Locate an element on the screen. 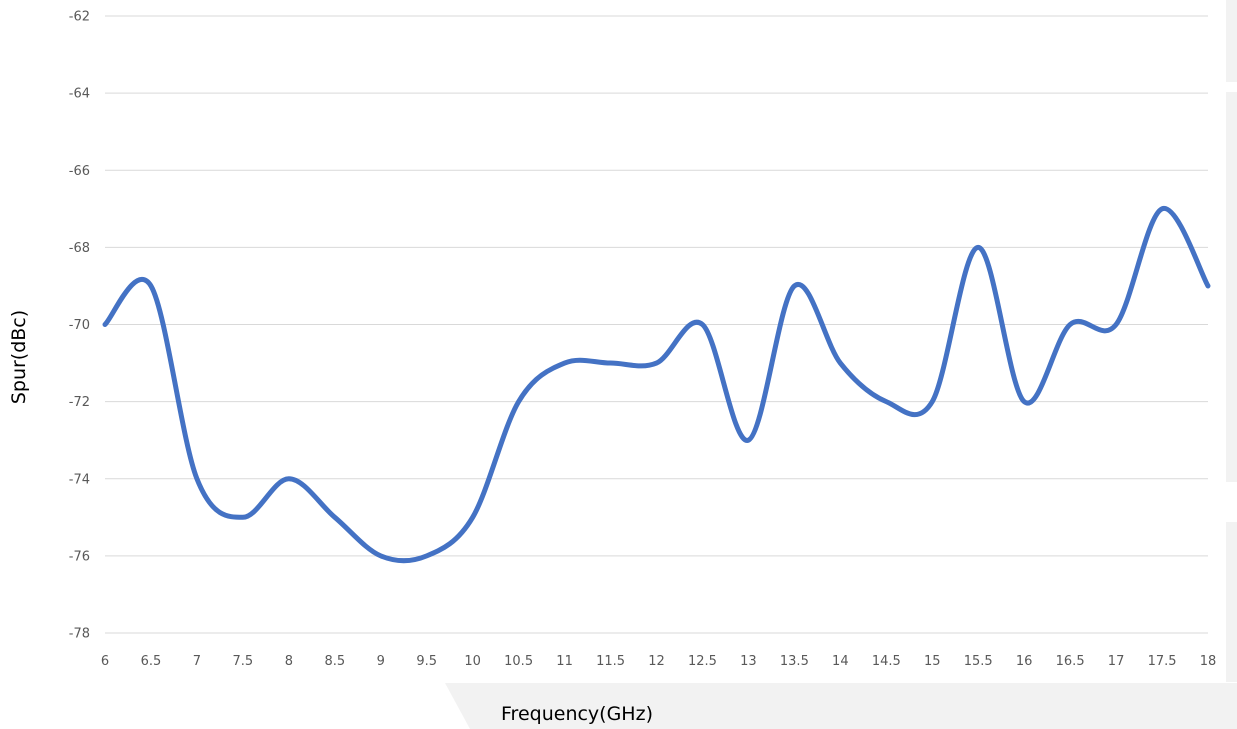  x-tick-label: 18 is located at coordinates (1208, 661).